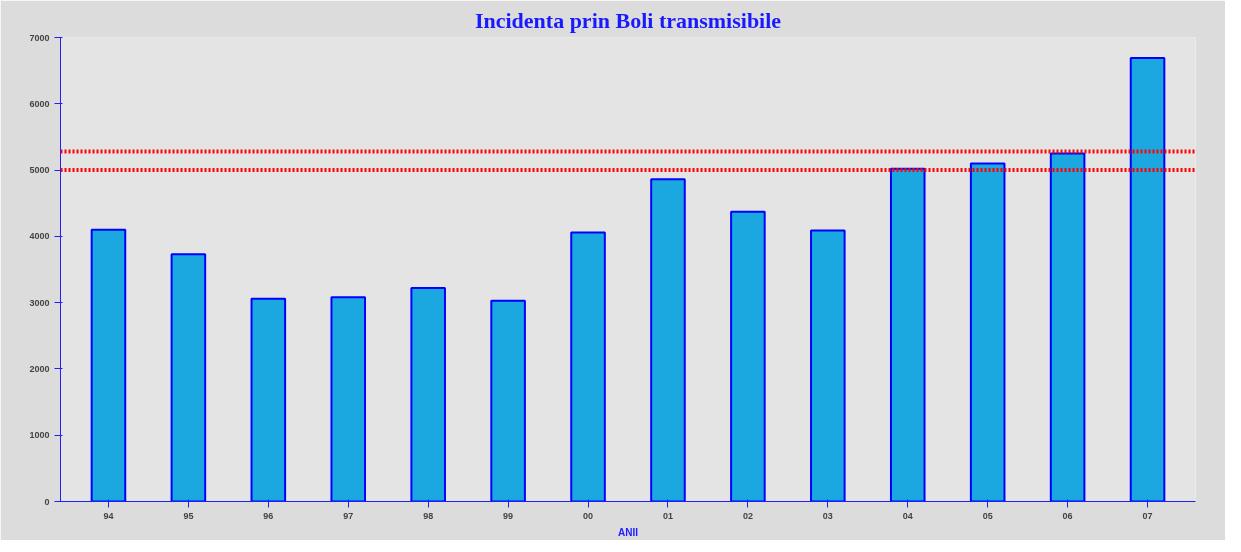 The height and width of the screenshot is (552, 1241). I want to click on y-tick-label: 3000, so click(39, 302).